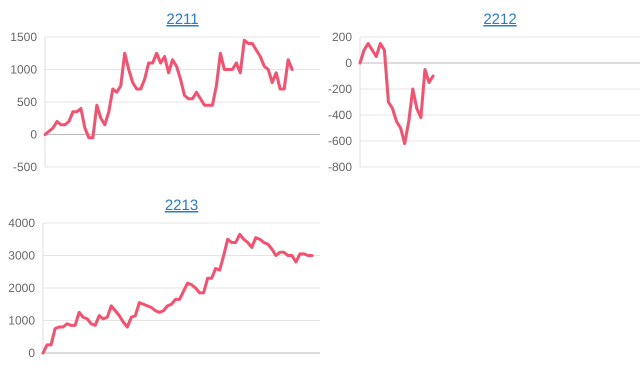 The width and height of the screenshot is (640, 372). What do you see at coordinates (22, 223) in the screenshot?
I see `y-tick-label: 4000` at bounding box center [22, 223].